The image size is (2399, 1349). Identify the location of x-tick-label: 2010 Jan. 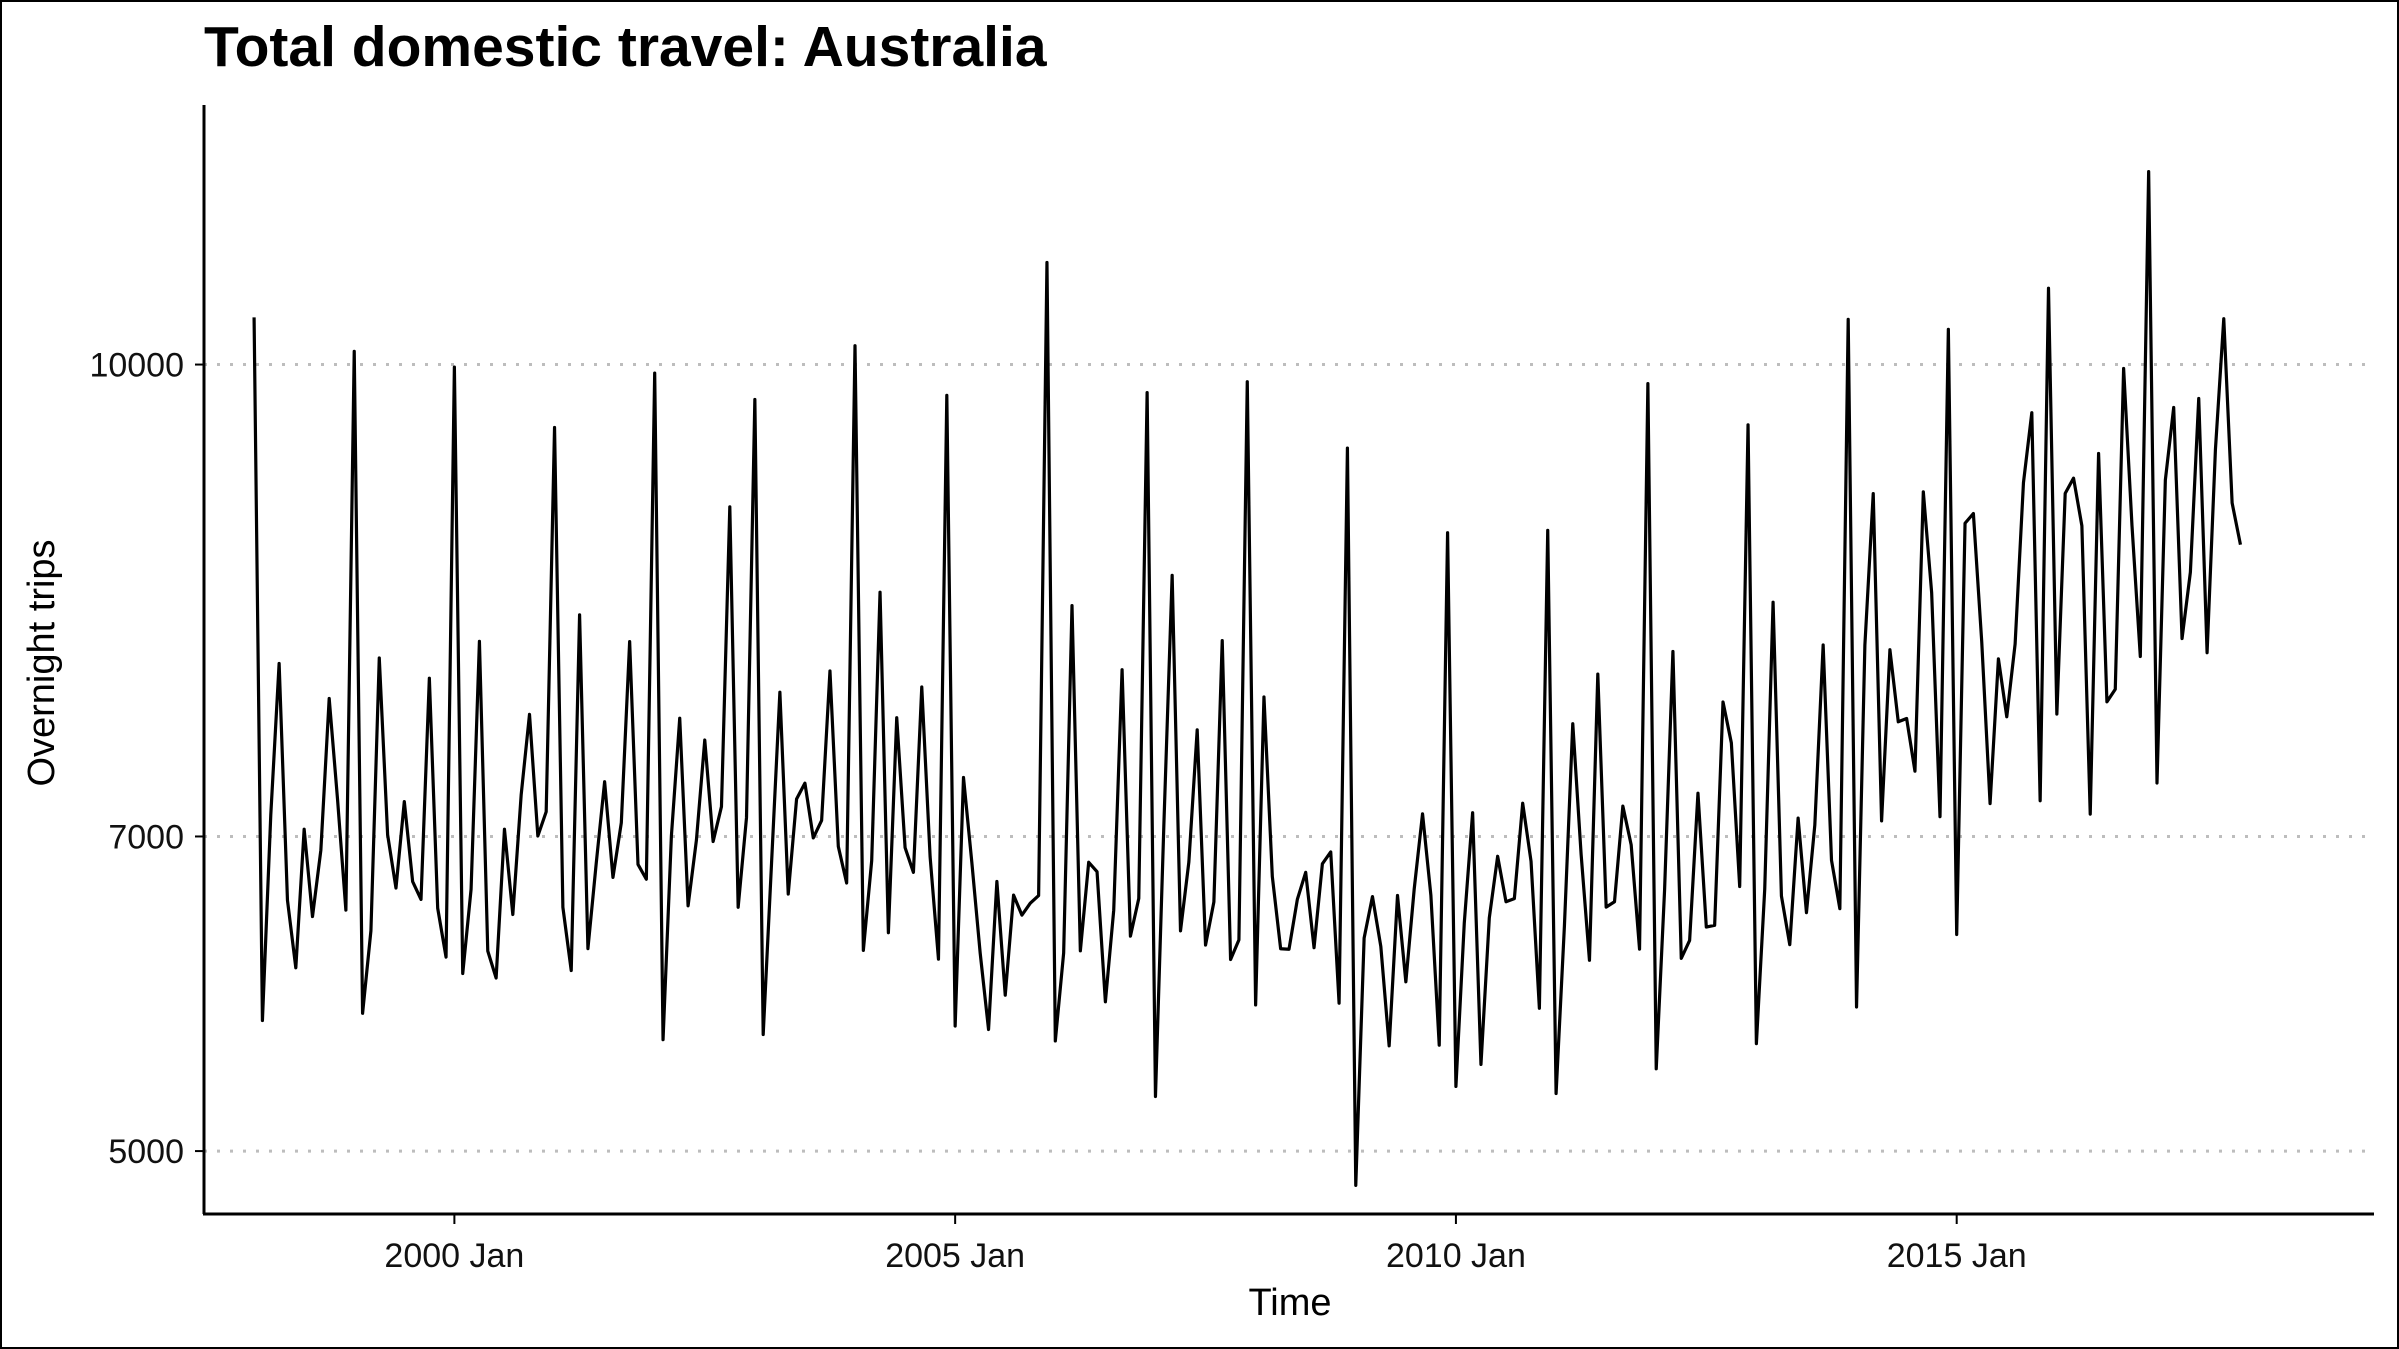
(1456, 1256).